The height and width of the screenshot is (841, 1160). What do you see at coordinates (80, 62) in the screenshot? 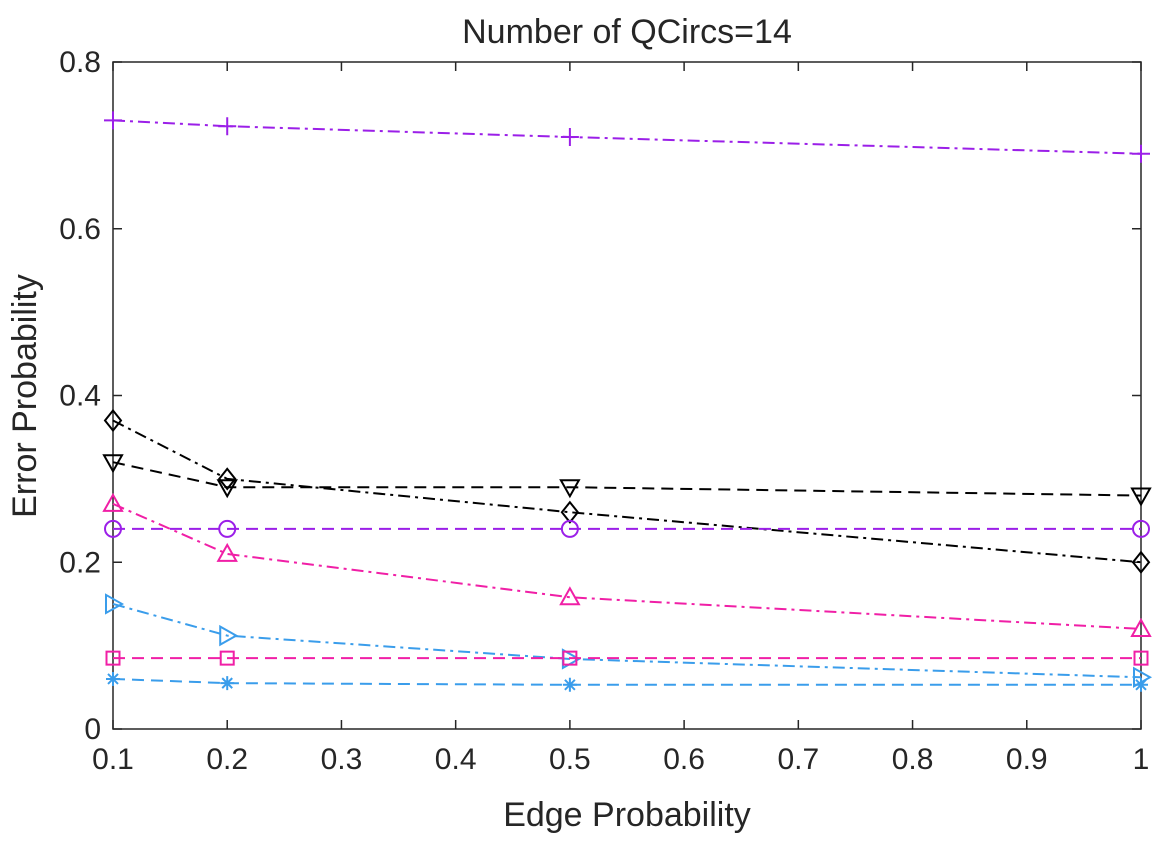
I see `y-tick-label: 0.8` at bounding box center [80, 62].